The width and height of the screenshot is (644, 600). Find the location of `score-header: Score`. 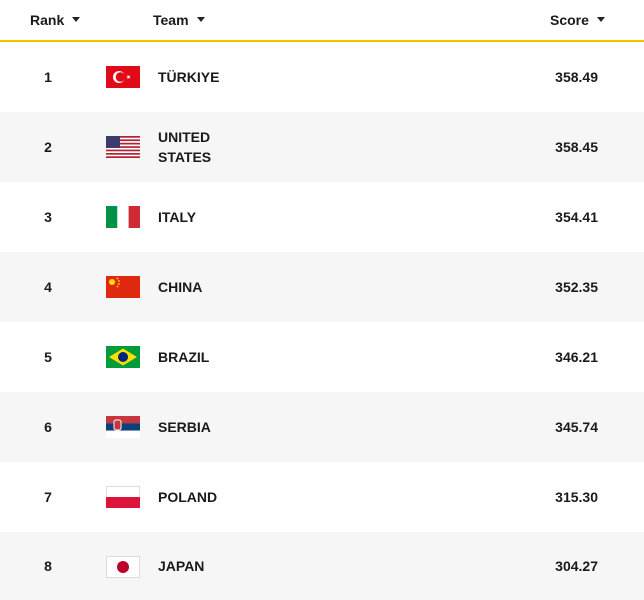

score-header: Score is located at coordinates (577, 20).